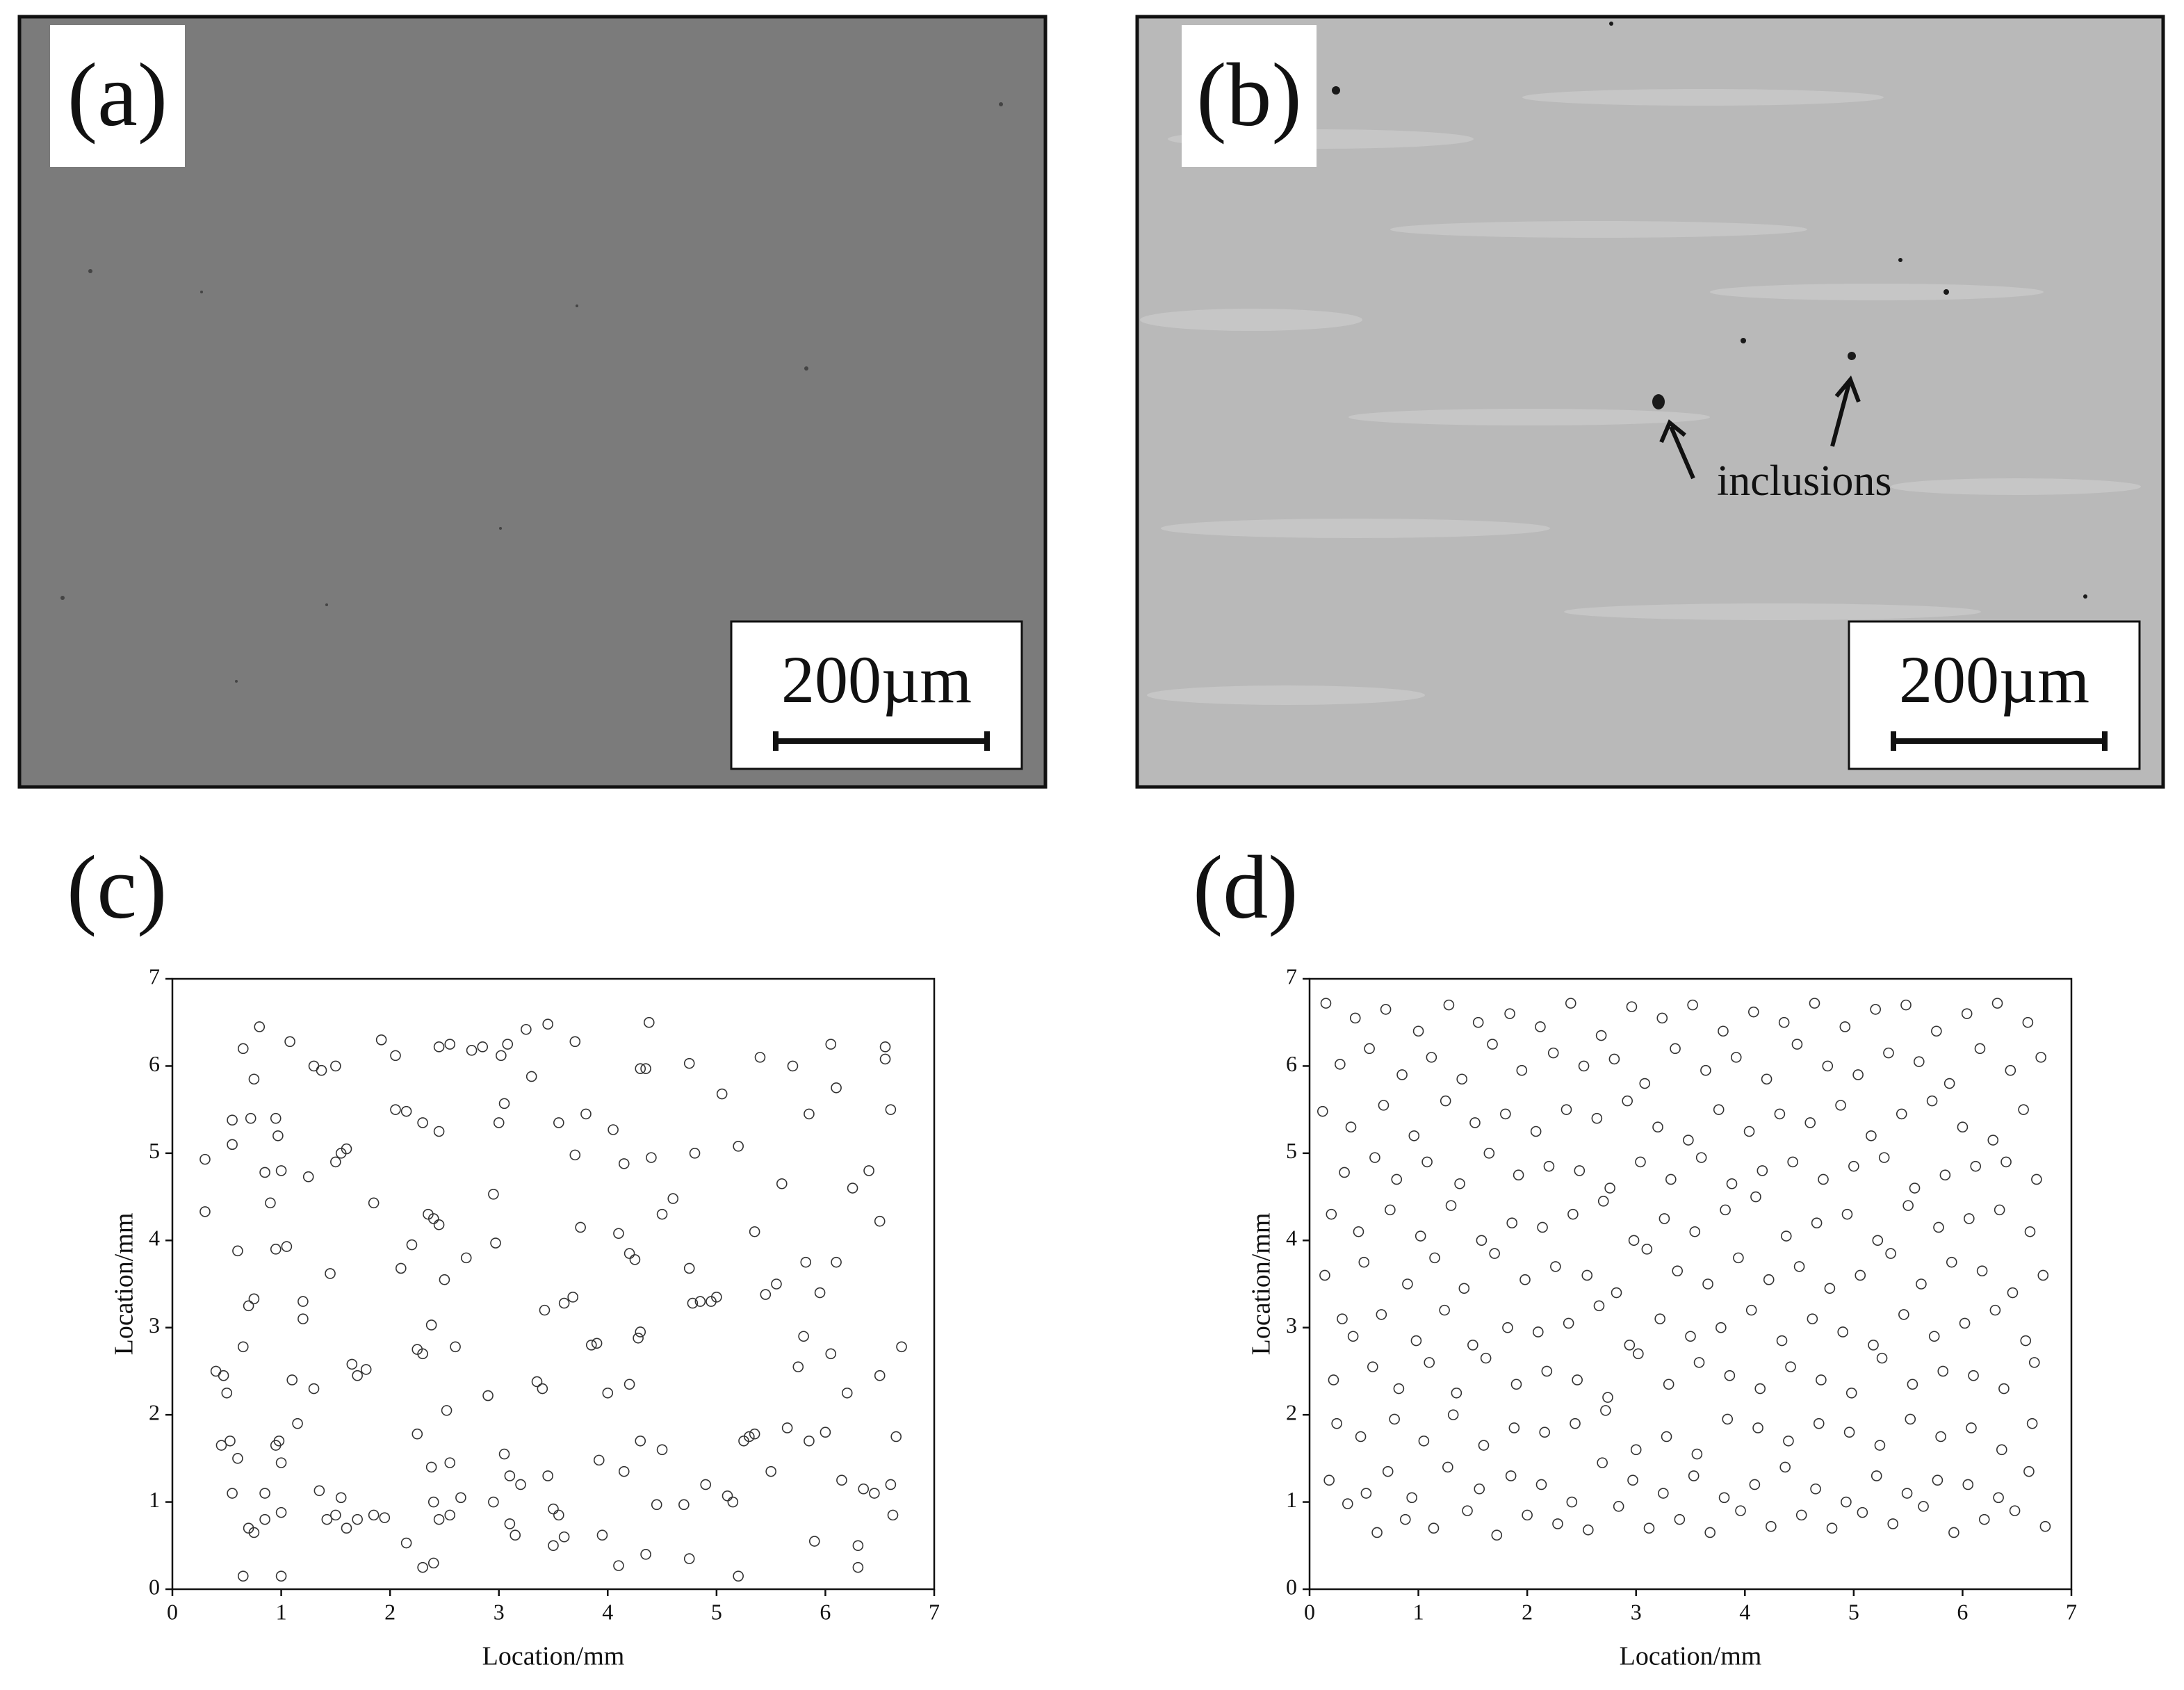 This screenshot has height=1690, width=2184. What do you see at coordinates (1853, 1612) in the screenshot?
I see `x-tick-label: 5` at bounding box center [1853, 1612].